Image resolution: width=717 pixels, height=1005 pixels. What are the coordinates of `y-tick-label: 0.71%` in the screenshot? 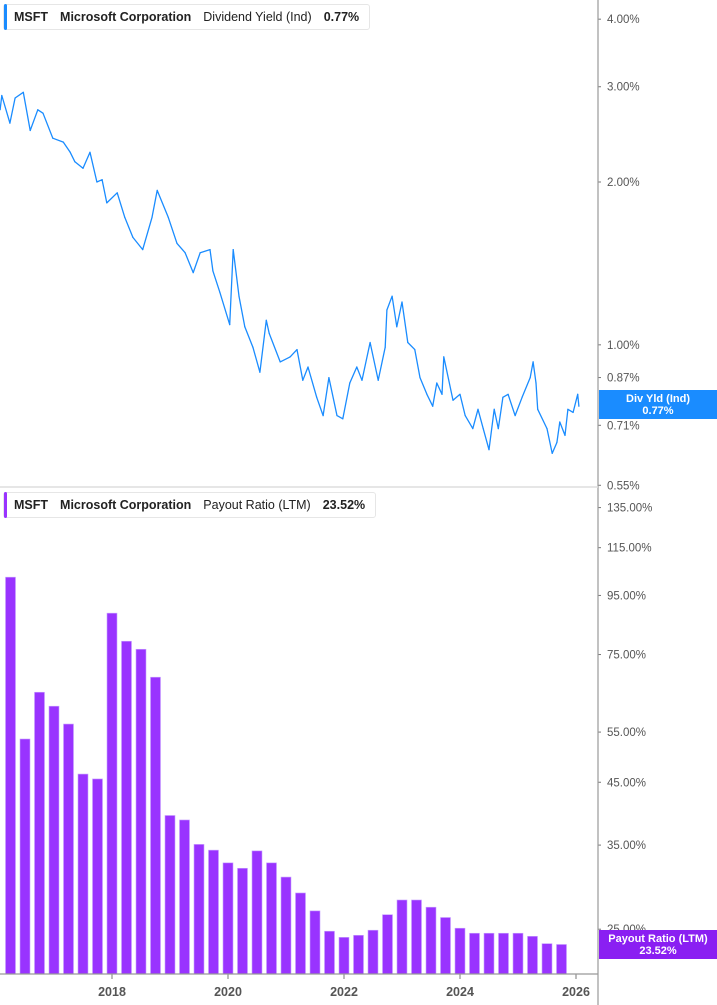 It's located at (623, 426).